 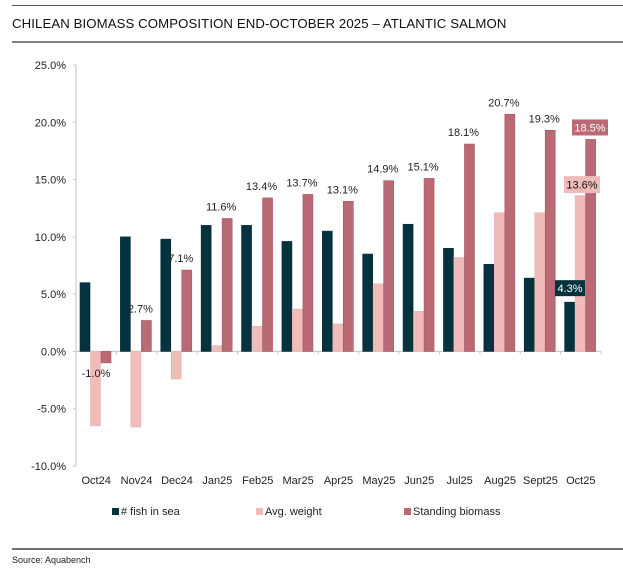 What do you see at coordinates (217, 481) in the screenshot?
I see `x-tick-label: Jan25` at bounding box center [217, 481].